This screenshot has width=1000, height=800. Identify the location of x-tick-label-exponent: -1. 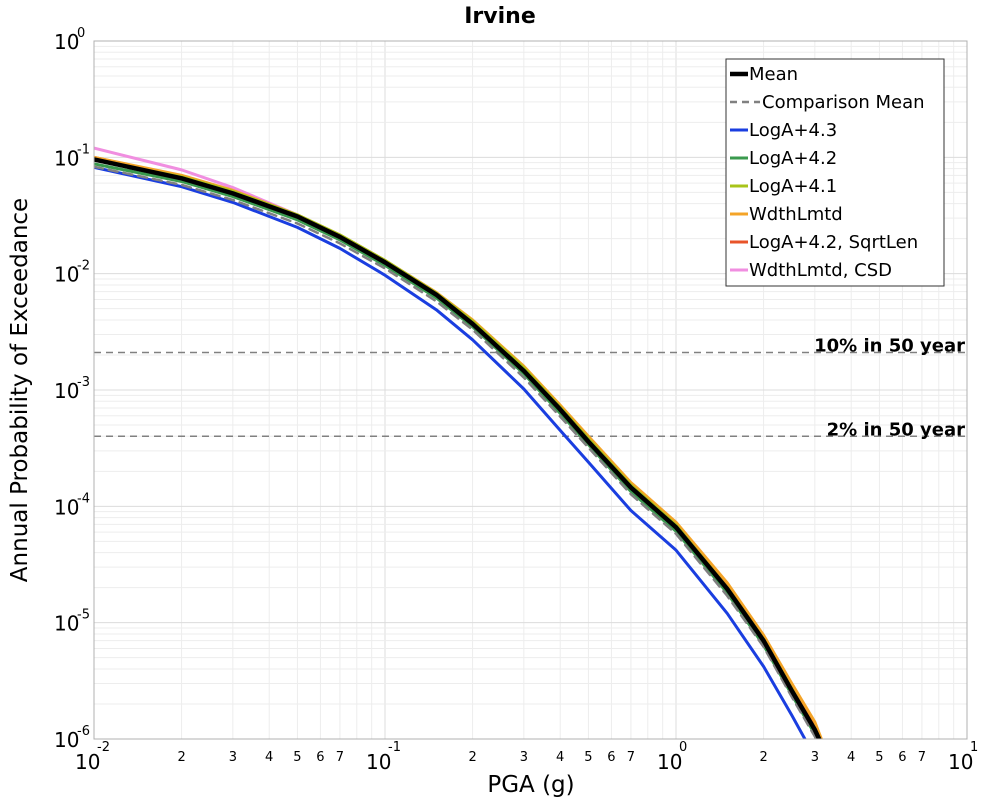
(394, 747).